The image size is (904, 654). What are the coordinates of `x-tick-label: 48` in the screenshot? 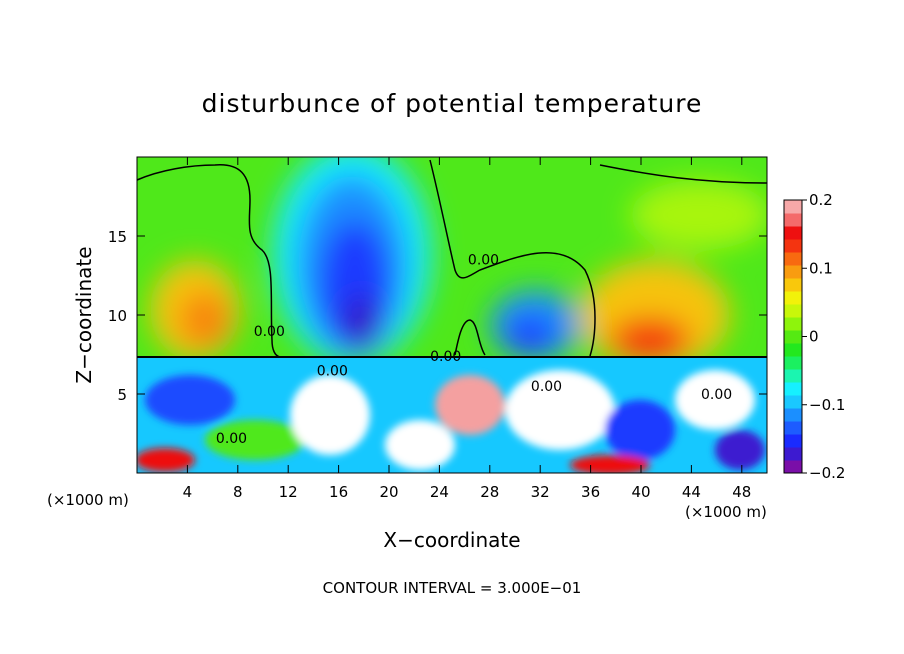 It's located at (741, 492).